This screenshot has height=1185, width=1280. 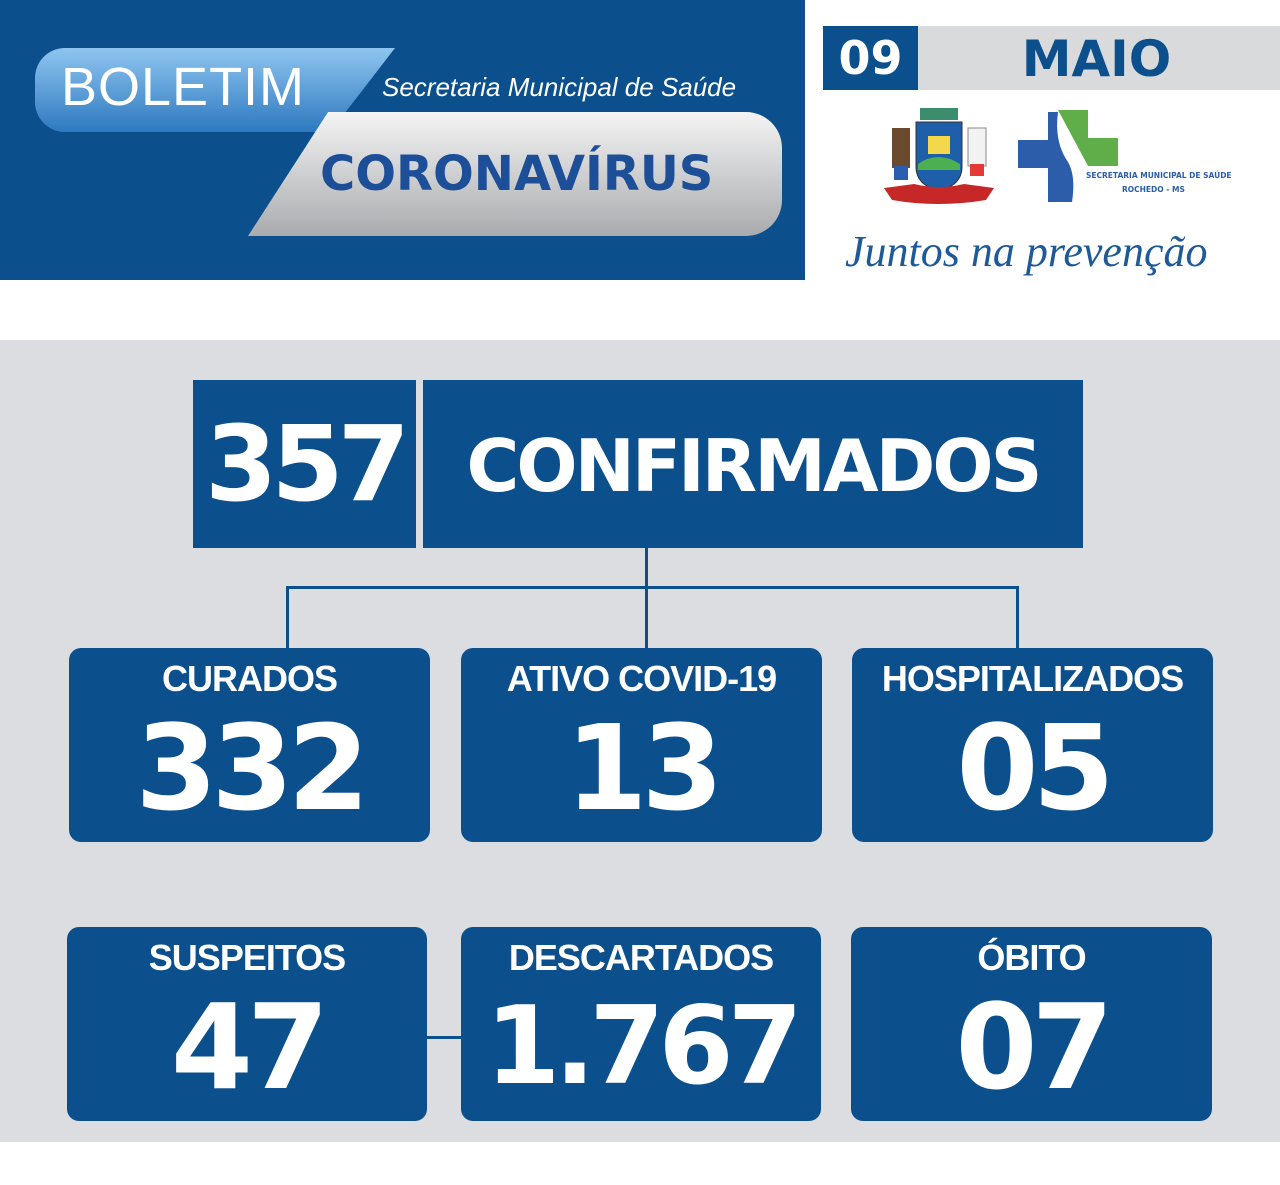 I want to click on stat-value: 05, so click(x=1035, y=768).